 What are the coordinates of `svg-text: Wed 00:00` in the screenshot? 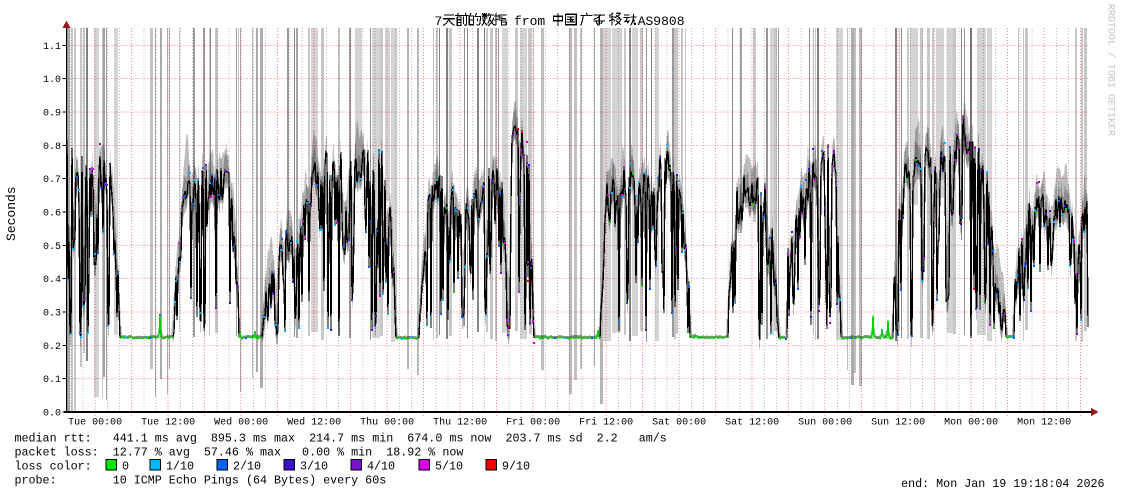 It's located at (241, 423).